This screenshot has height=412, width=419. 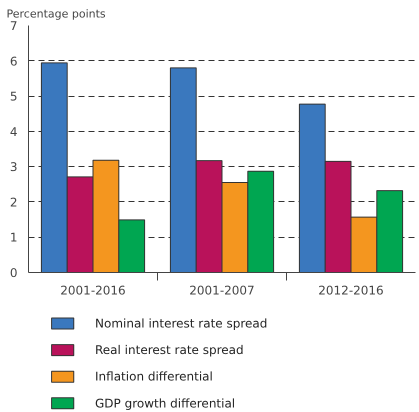 What do you see at coordinates (351, 291) in the screenshot?
I see `x-tick-label: 2012-2016` at bounding box center [351, 291].